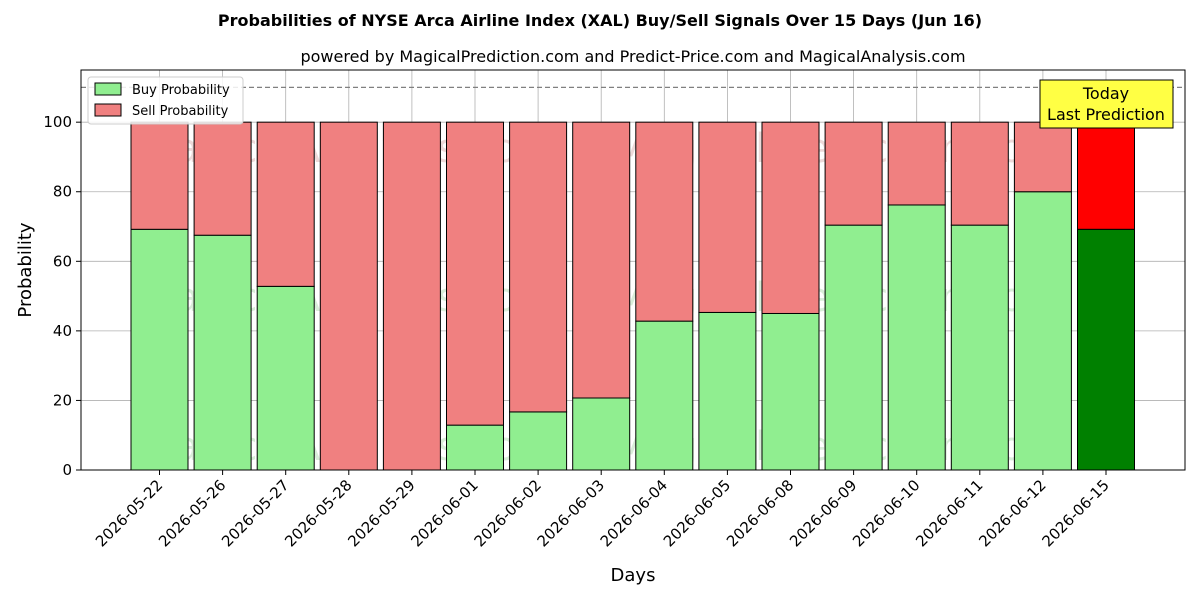 The width and height of the screenshot is (1200, 600). What do you see at coordinates (949, 513) in the screenshot?
I see `x-tick-label: 2026-06-11` at bounding box center [949, 513].